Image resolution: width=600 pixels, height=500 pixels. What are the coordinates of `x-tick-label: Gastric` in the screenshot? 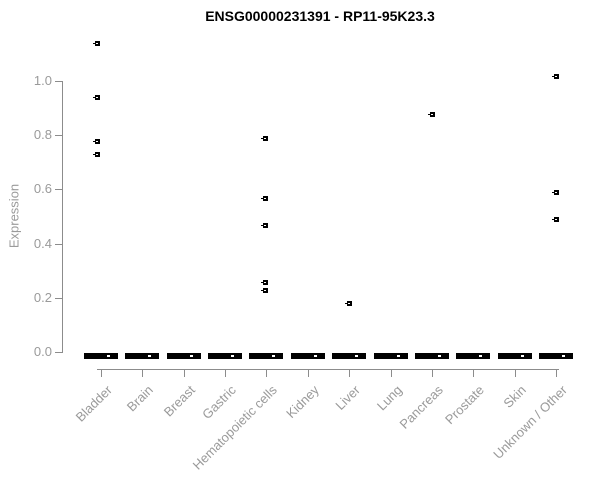 It's located at (219, 402).